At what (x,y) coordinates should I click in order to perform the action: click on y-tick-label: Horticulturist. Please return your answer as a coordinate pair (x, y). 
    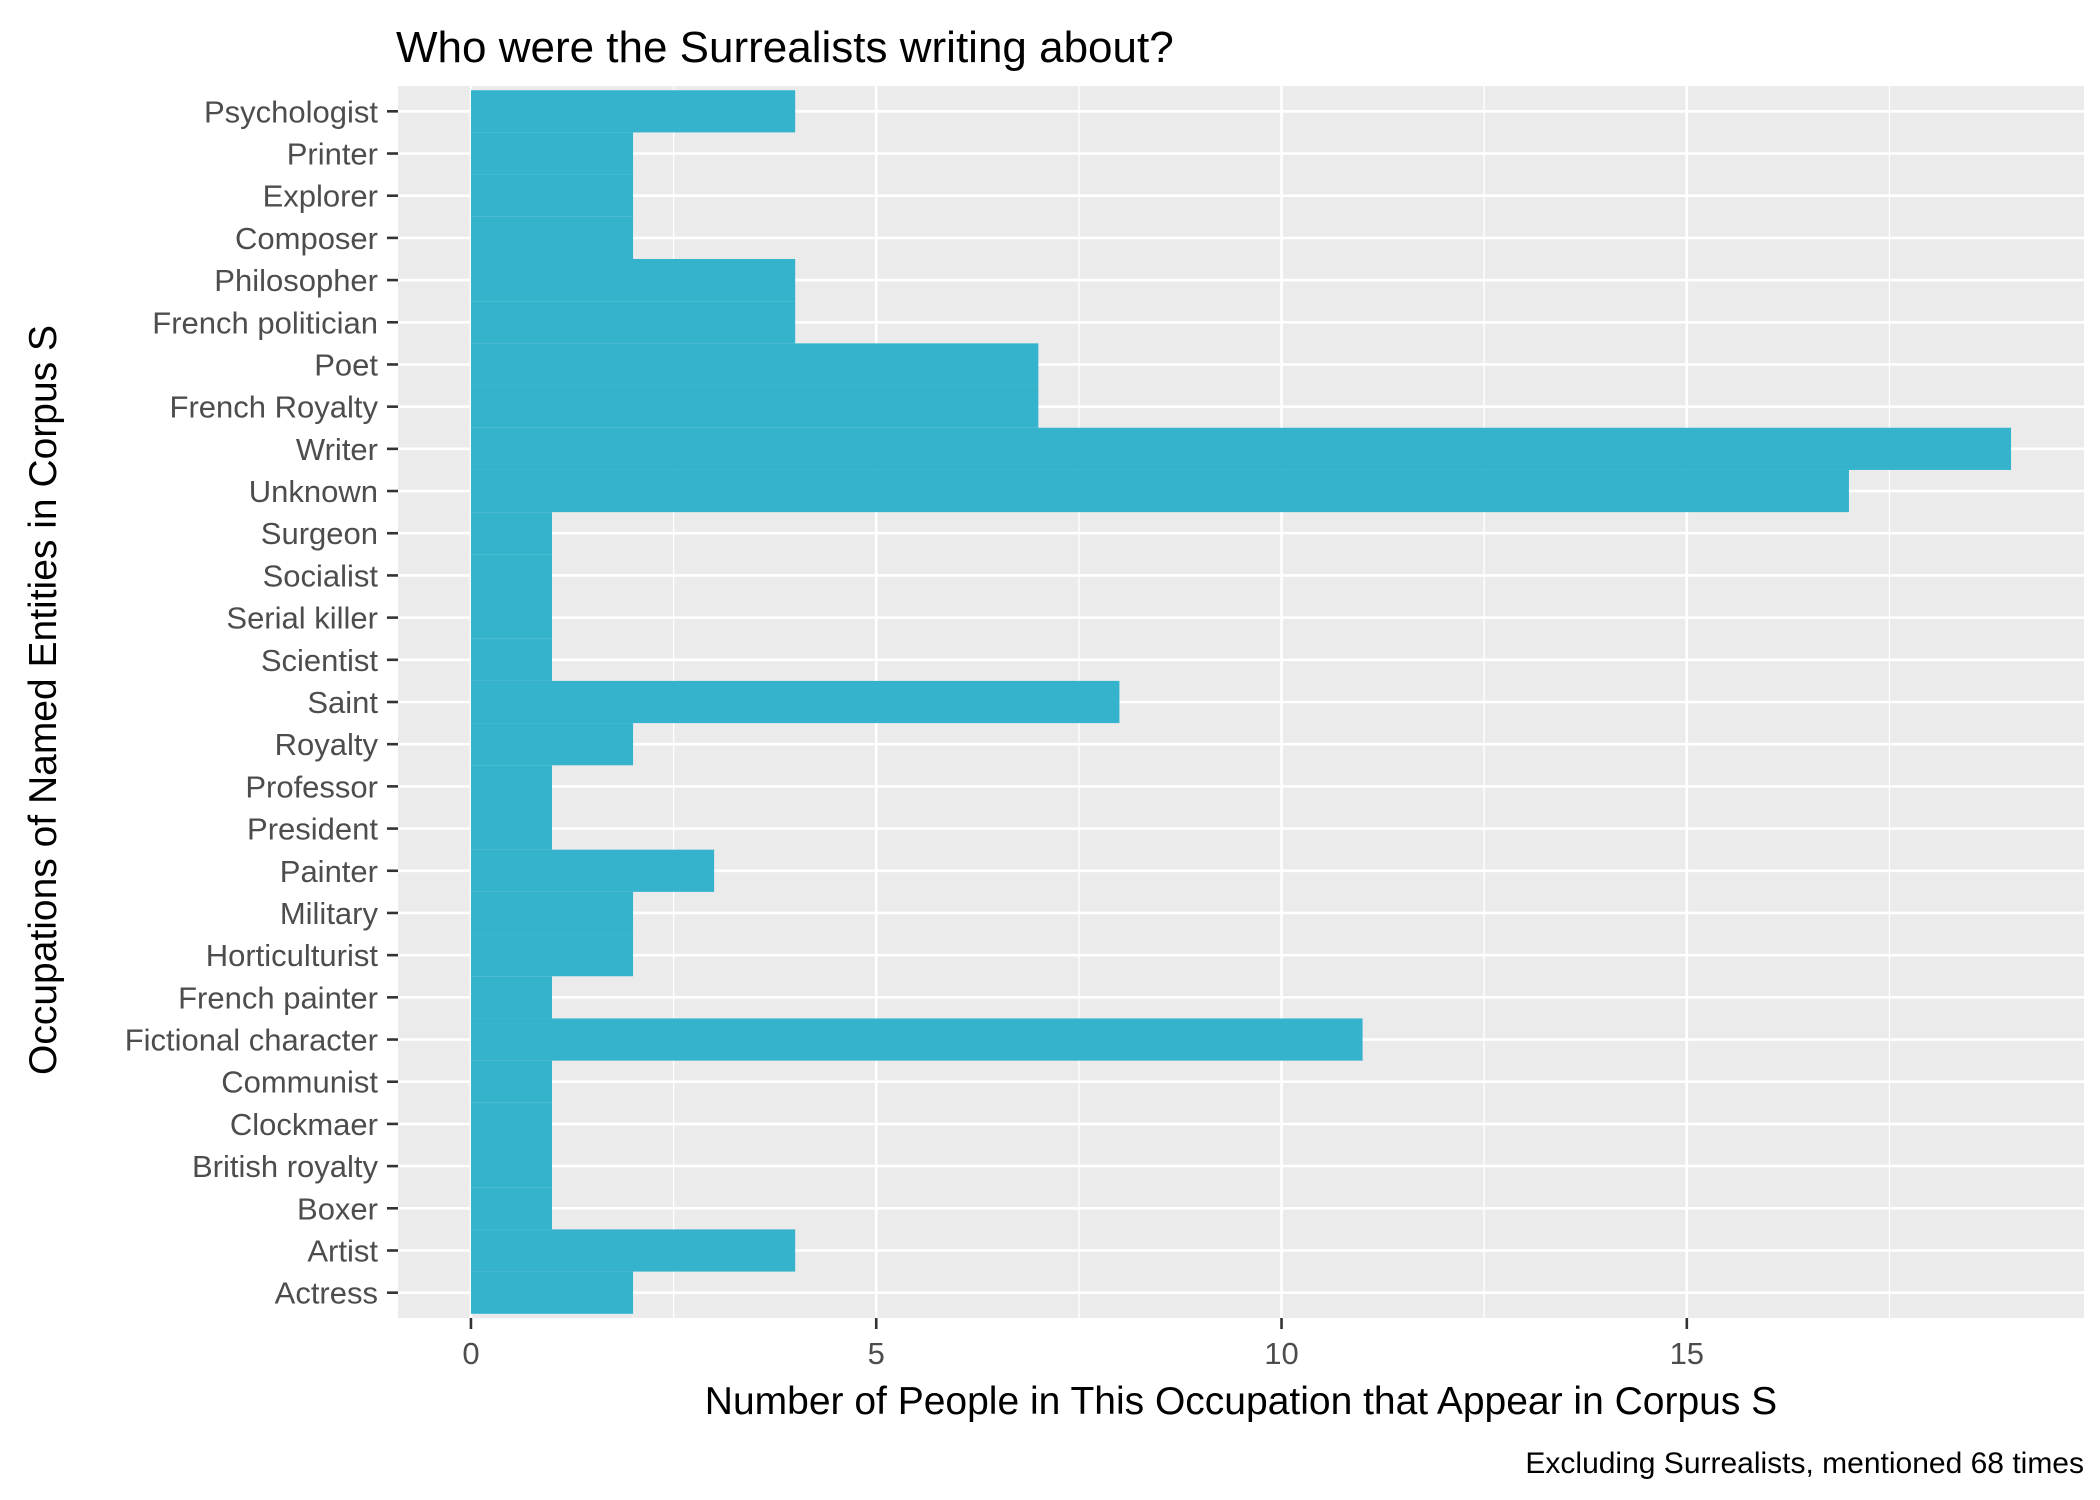
    Looking at the image, I should click on (292, 955).